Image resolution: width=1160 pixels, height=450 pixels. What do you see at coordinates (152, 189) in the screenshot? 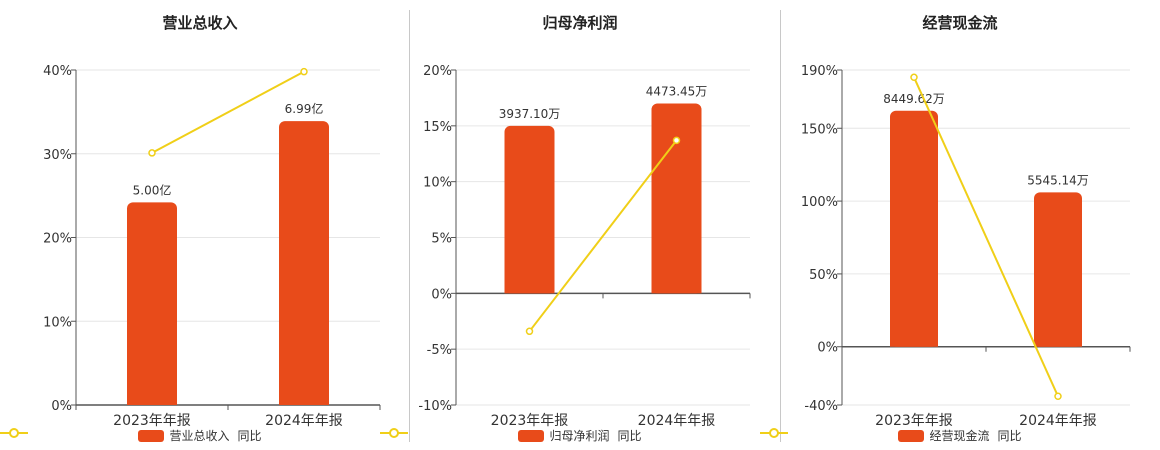
I see `bar-data-label: 5.00亿` at bounding box center [152, 189].